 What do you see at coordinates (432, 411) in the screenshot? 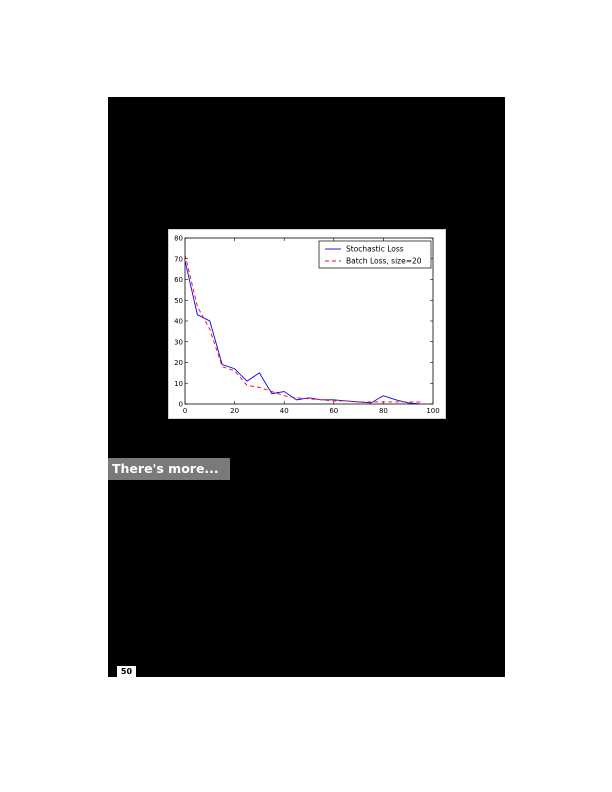
I see `x-tick-label: 100` at bounding box center [432, 411].